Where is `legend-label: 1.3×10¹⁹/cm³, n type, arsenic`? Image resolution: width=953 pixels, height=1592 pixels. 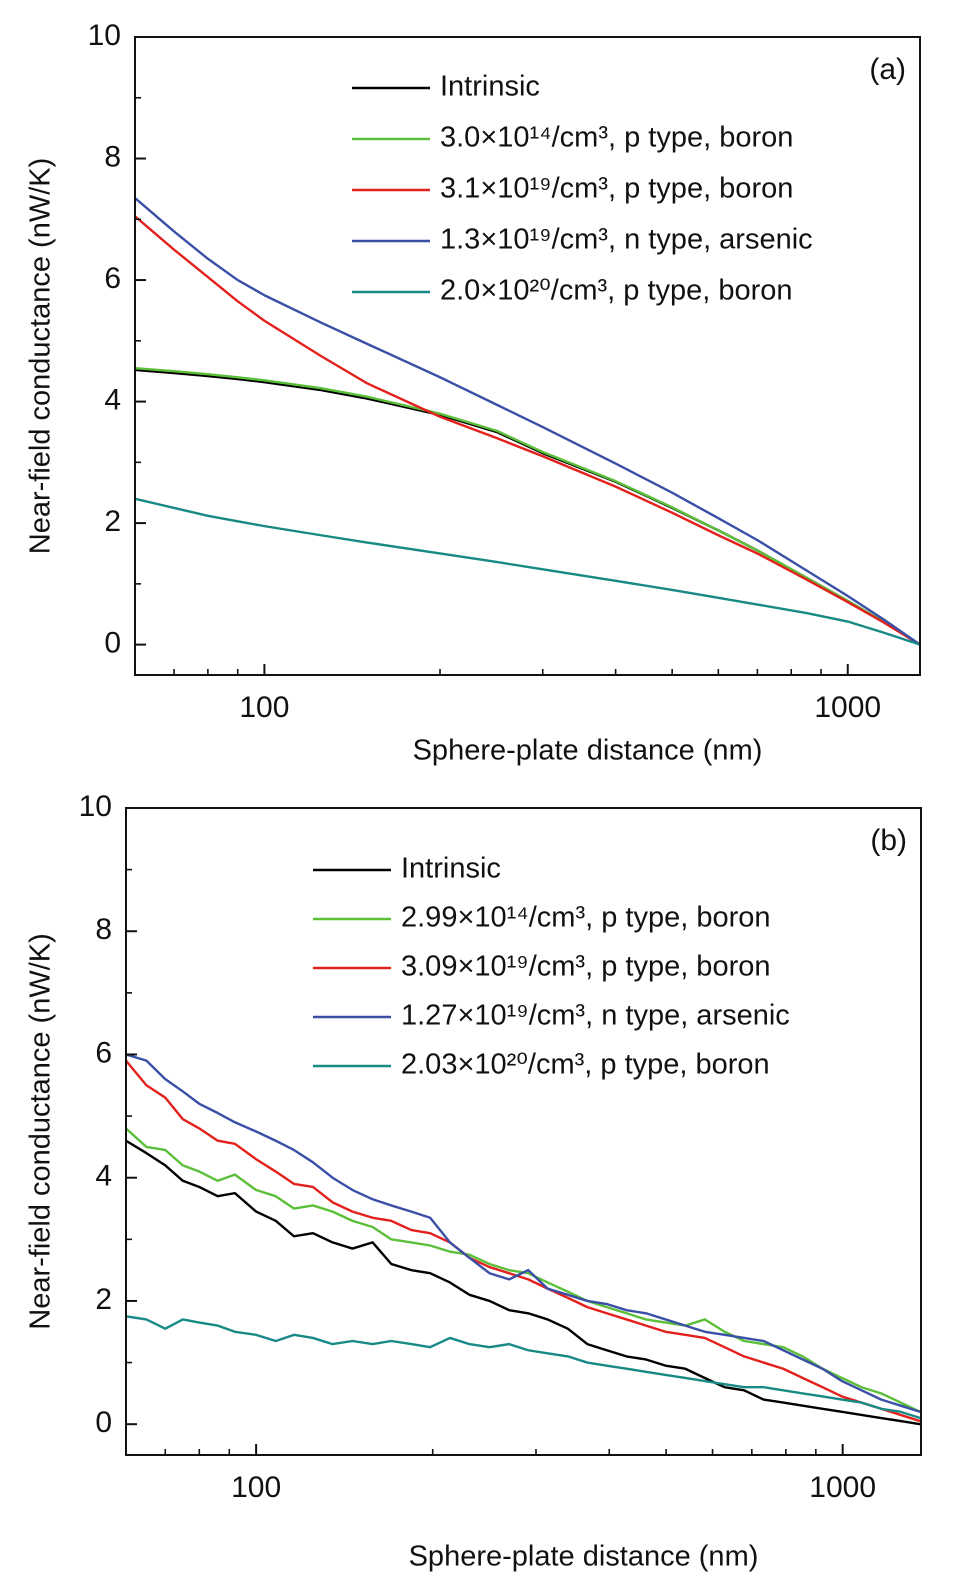 legend-label: 1.3×10¹⁹/cm³, n type, arsenic is located at coordinates (626, 240).